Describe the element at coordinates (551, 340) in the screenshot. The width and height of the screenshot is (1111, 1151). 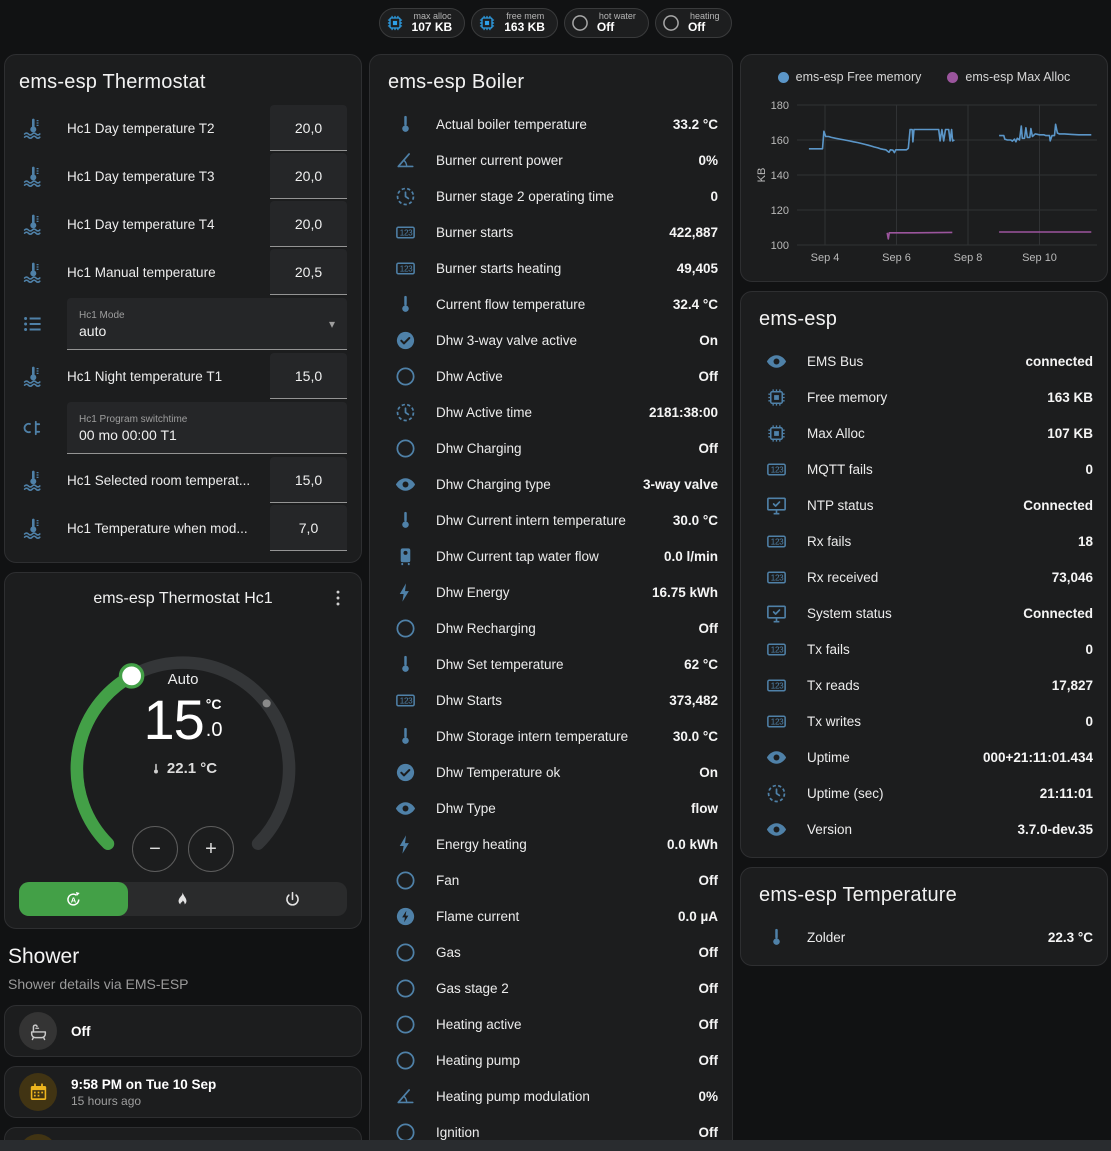
I see `entity-row: Dhw 3-way valve active On` at that location.